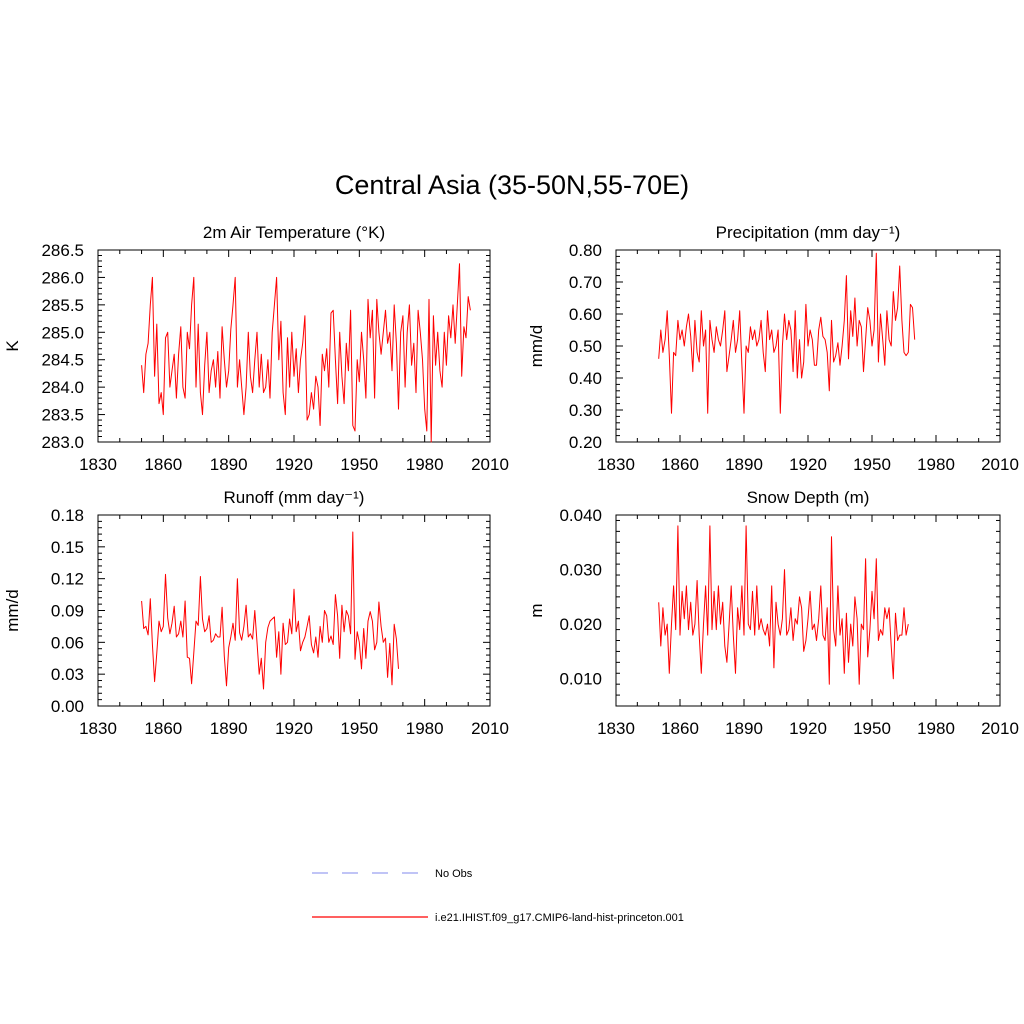 The height and width of the screenshot is (1024, 1024). Describe the element at coordinates (512, 185) in the screenshot. I see `figure-title: Central Asia (35-50N,55-70E)` at that location.